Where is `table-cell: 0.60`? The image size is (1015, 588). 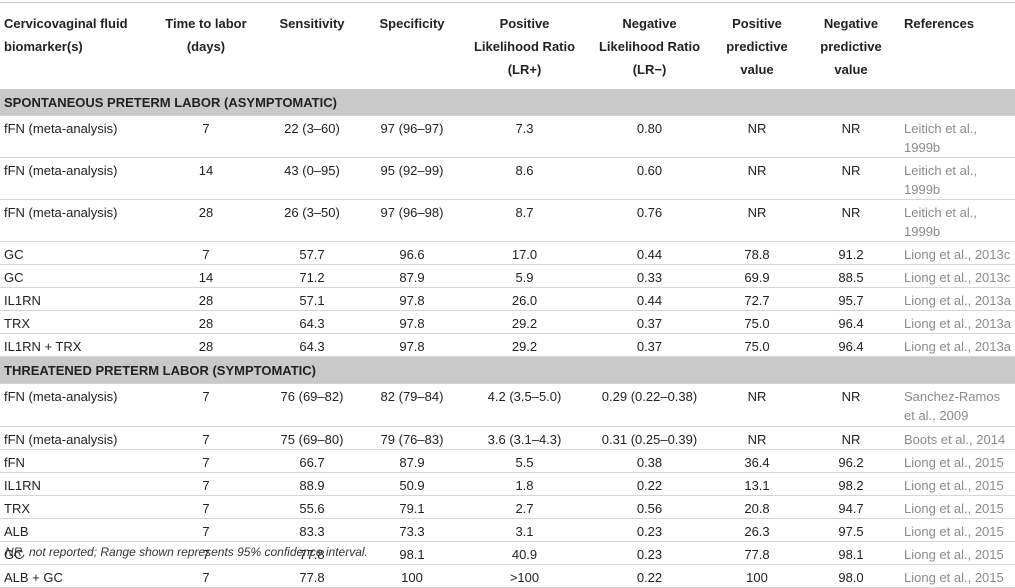 table-cell: 0.60 is located at coordinates (649, 178).